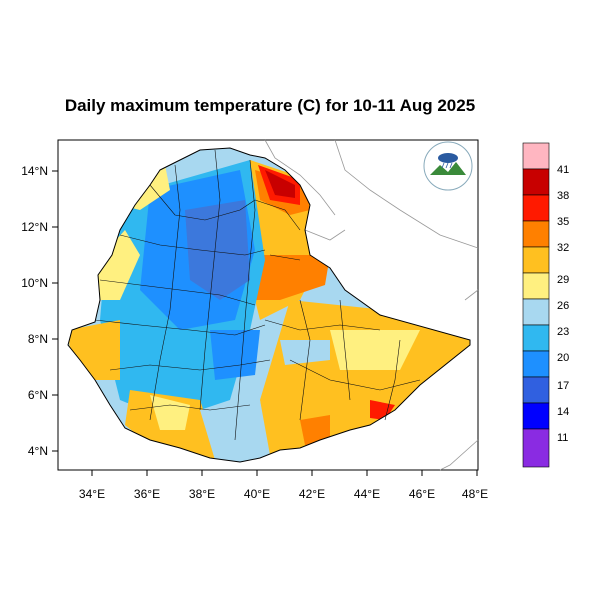  What do you see at coordinates (563, 386) in the screenshot?
I see `colorbar-label: 17` at bounding box center [563, 386].